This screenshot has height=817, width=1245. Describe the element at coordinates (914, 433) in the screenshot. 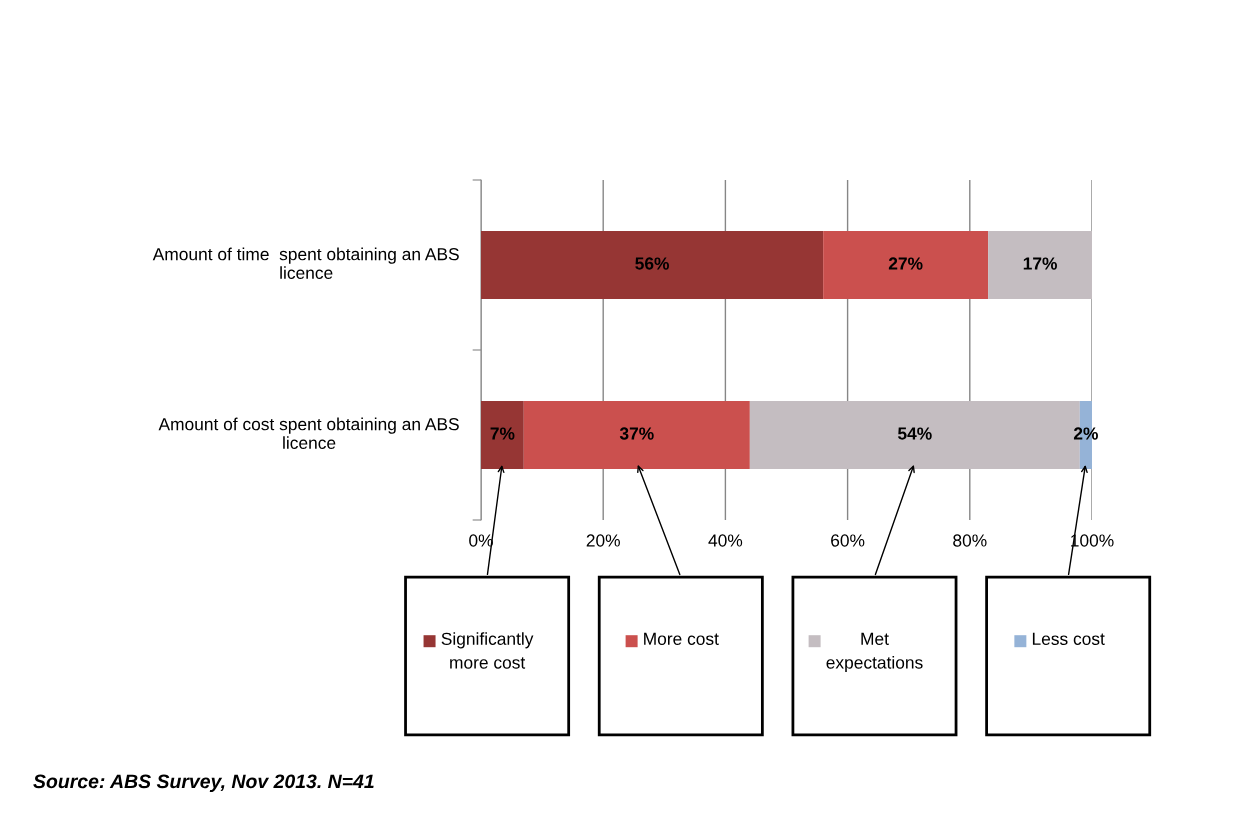

I see `data-label: 54%` at that location.